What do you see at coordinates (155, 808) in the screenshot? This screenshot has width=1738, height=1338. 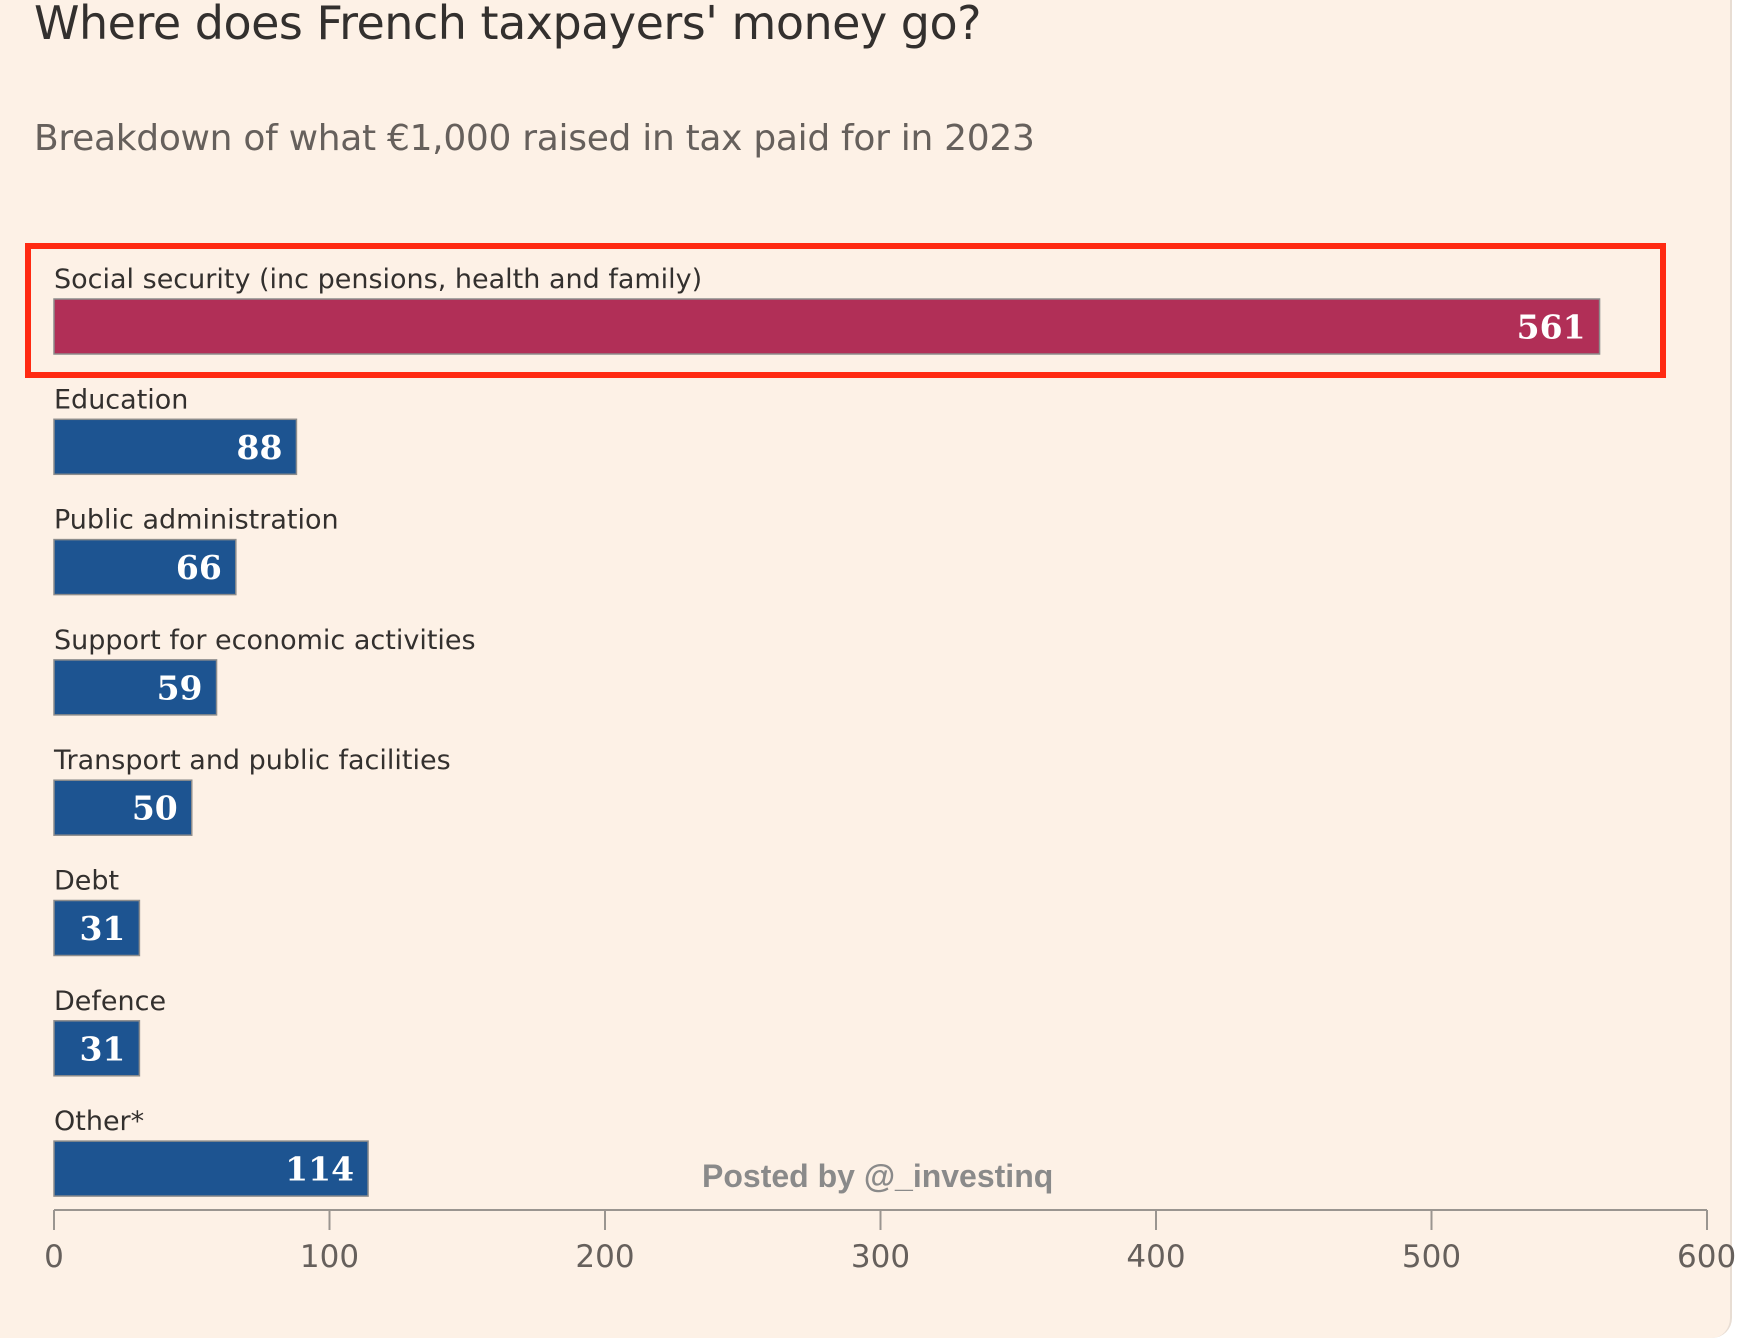 I see `bar-value-label: 50` at bounding box center [155, 808].